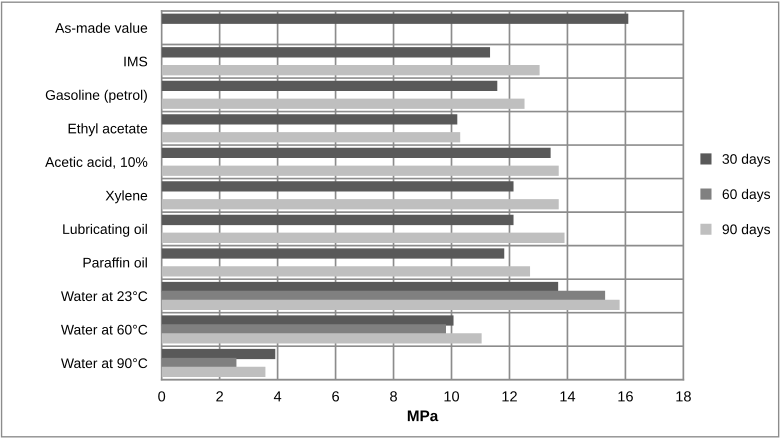 This screenshot has height=439, width=781. Describe the element at coordinates (278, 396) in the screenshot. I see `x-tick-label: 4` at that location.